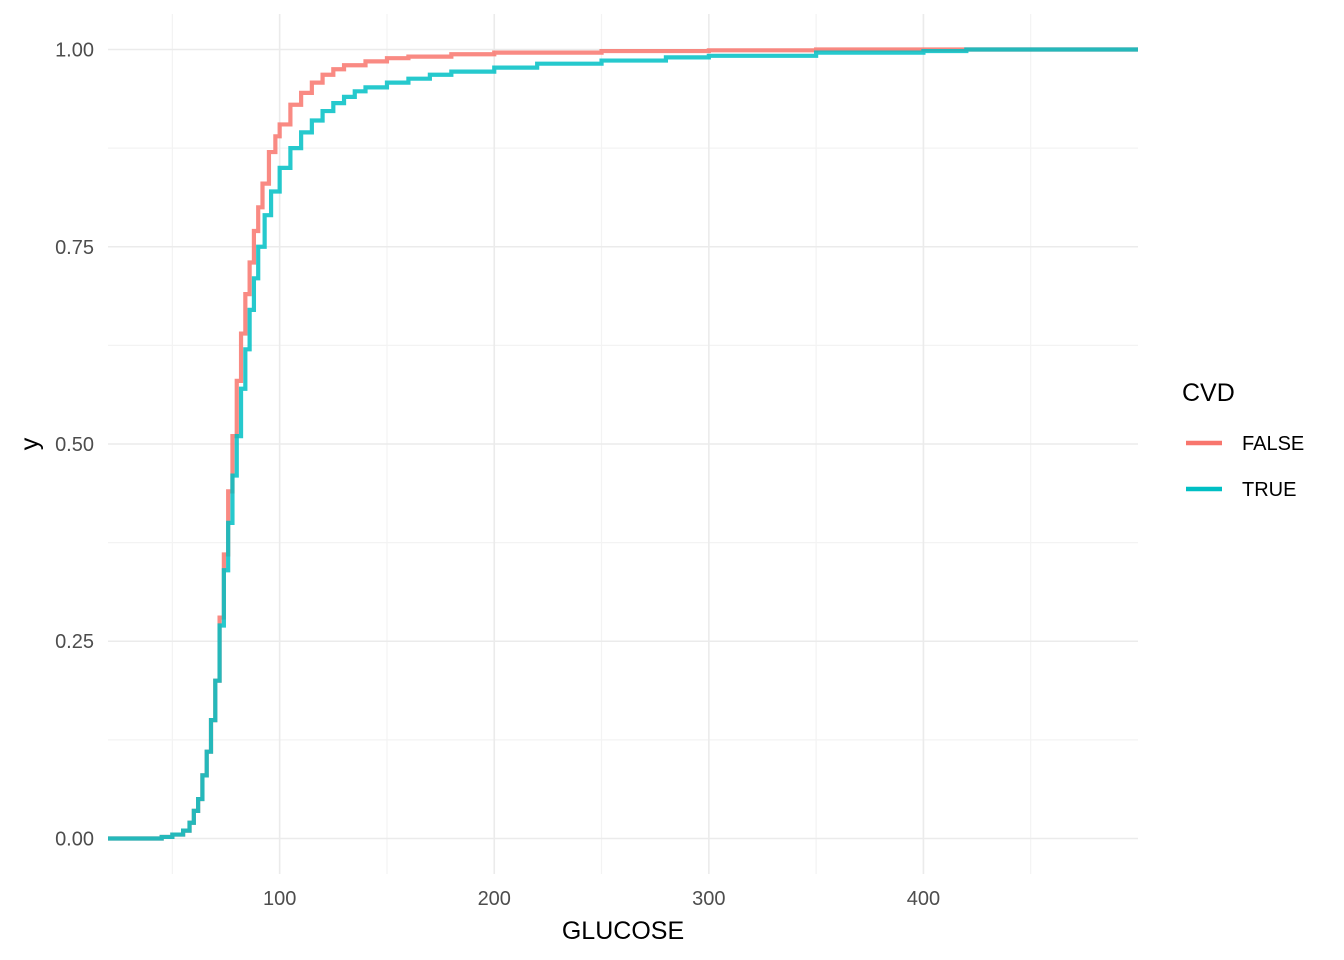 Image resolution: width=1344 pixels, height=960 pixels. I want to click on x-axis-title: GLUCOSE, so click(623, 931).